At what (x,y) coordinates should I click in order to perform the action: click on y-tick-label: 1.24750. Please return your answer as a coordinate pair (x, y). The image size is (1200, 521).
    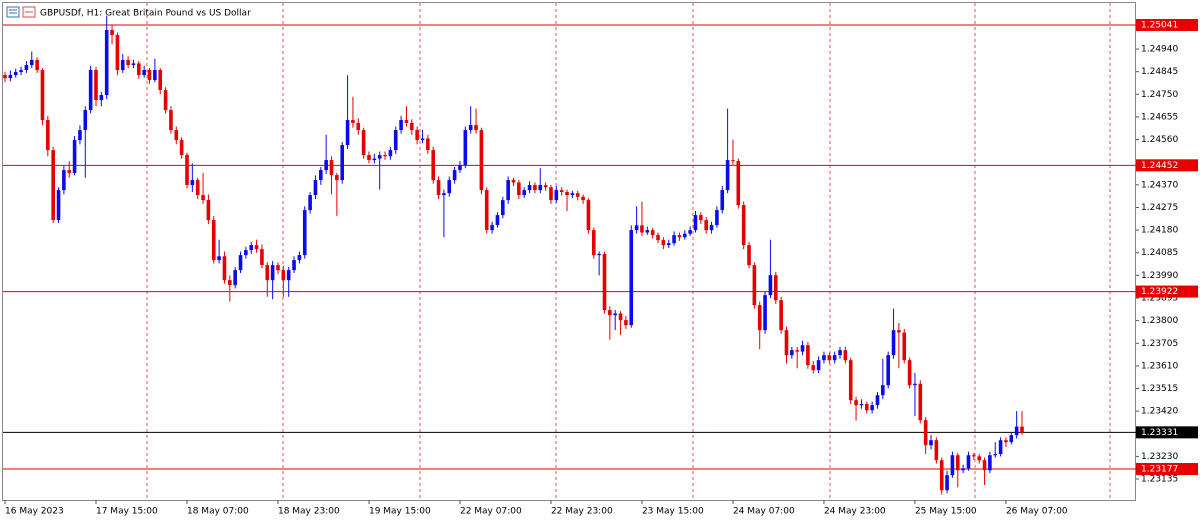
    Looking at the image, I should click on (1159, 95).